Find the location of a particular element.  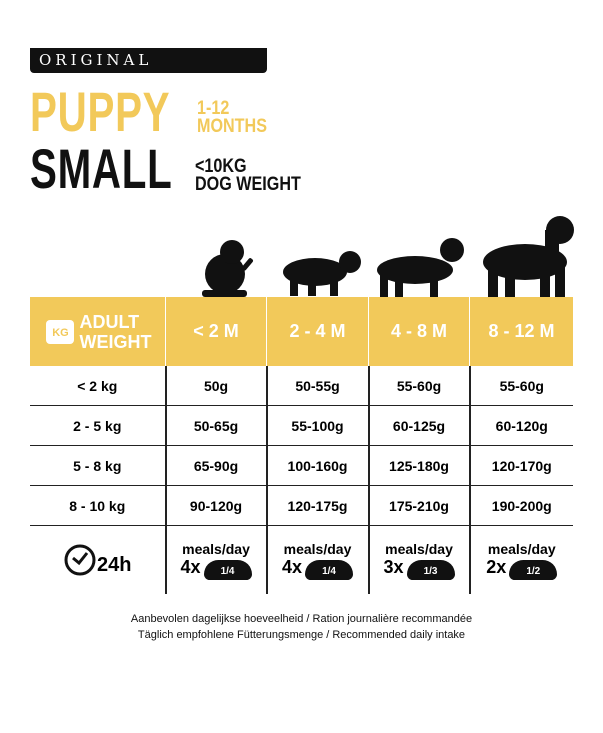

table-row: < 2 kg 50g 50-55g 55-60g 55-60g is located at coordinates (301, 386).